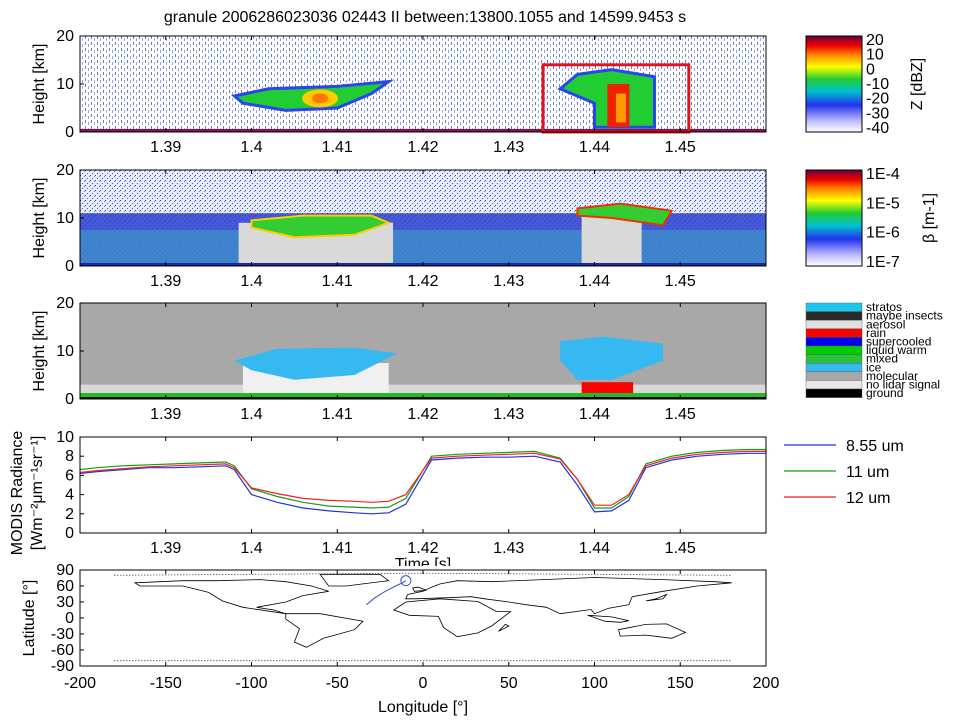 Image resolution: width=960 pixels, height=720 pixels. What do you see at coordinates (423, 707) in the screenshot?
I see `x-axis-label: Longitude [°]` at bounding box center [423, 707].